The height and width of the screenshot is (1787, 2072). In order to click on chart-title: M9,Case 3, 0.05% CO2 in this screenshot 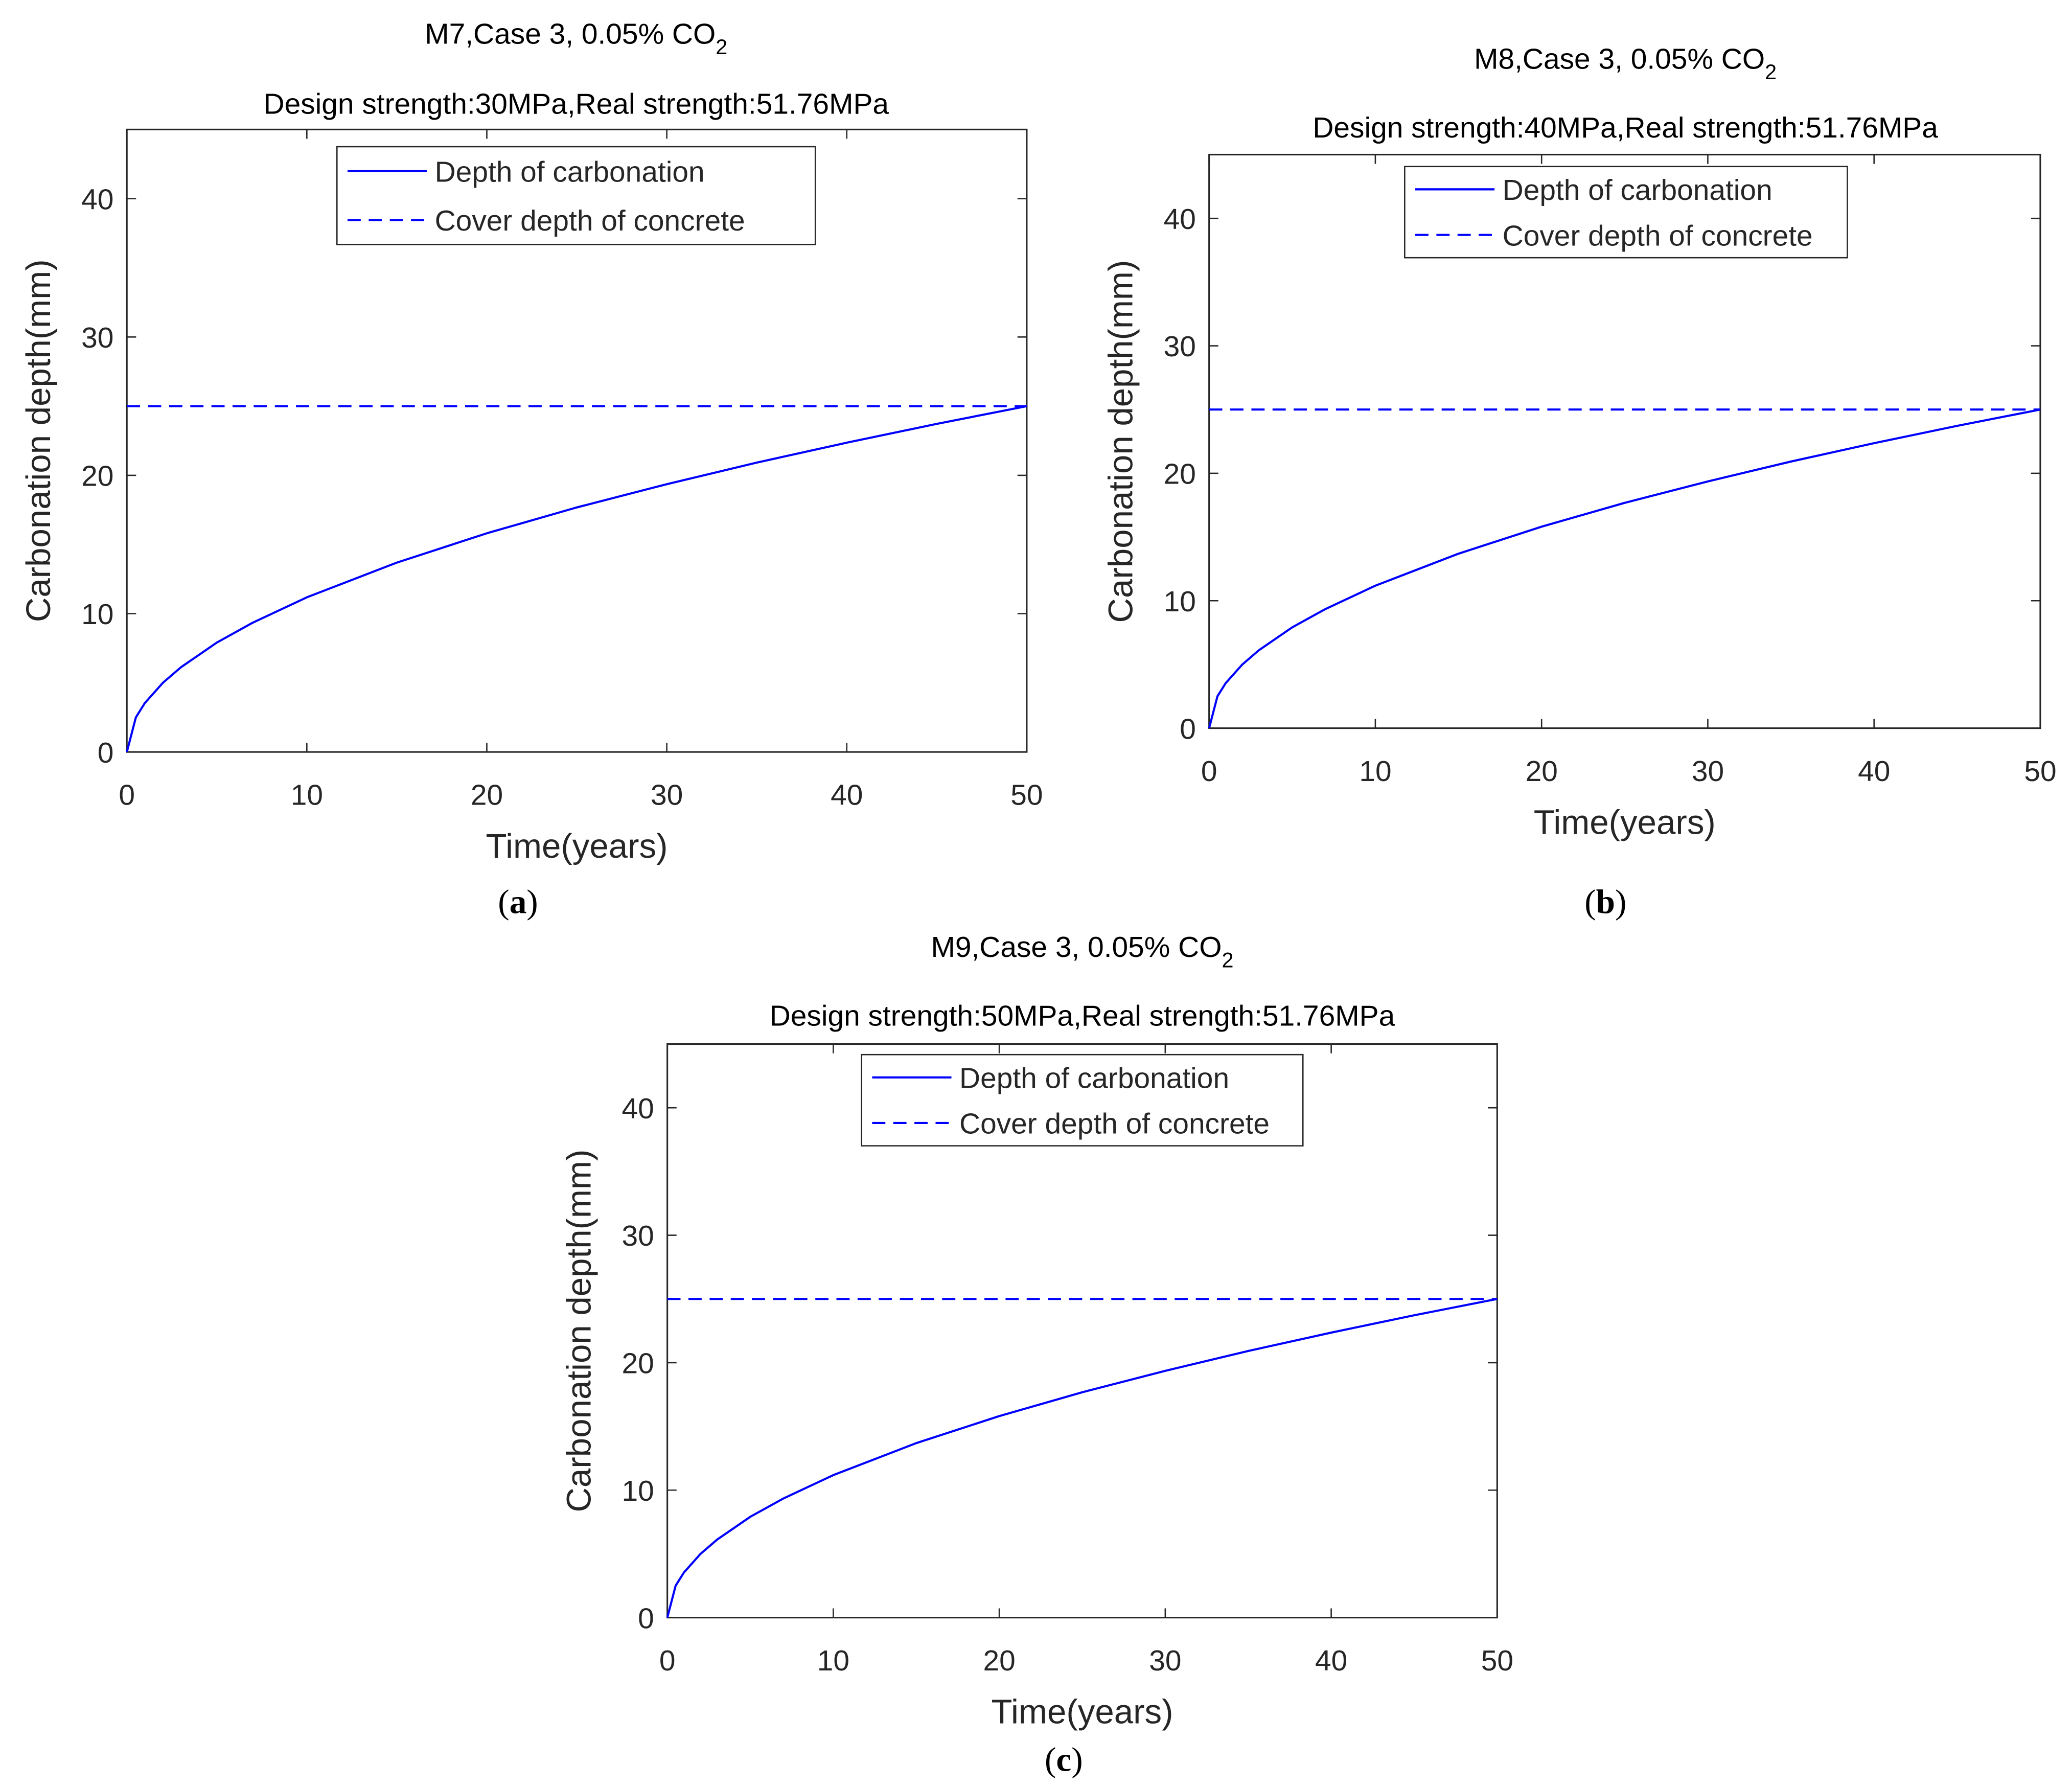, I will do `click(1082, 951)`.